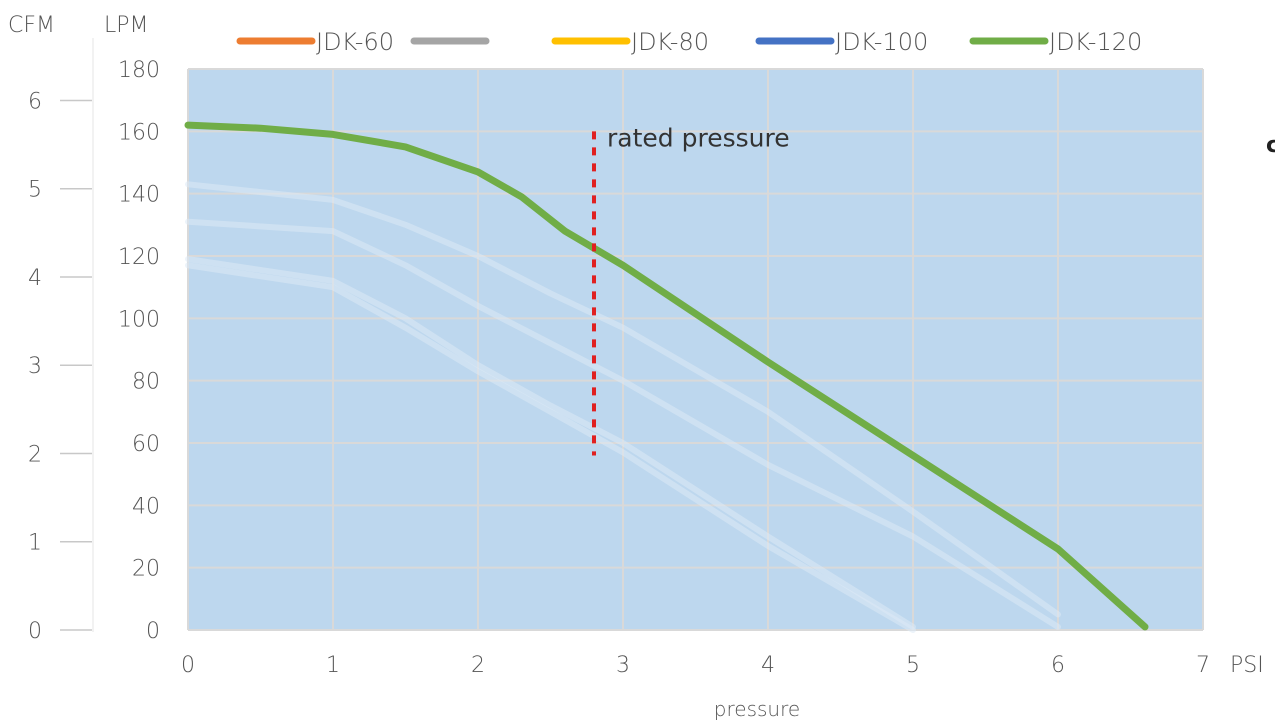  What do you see at coordinates (695, 665) in the screenshot?
I see `psi-axis: 0 1 2 3 4 5 6 7` at bounding box center [695, 665].